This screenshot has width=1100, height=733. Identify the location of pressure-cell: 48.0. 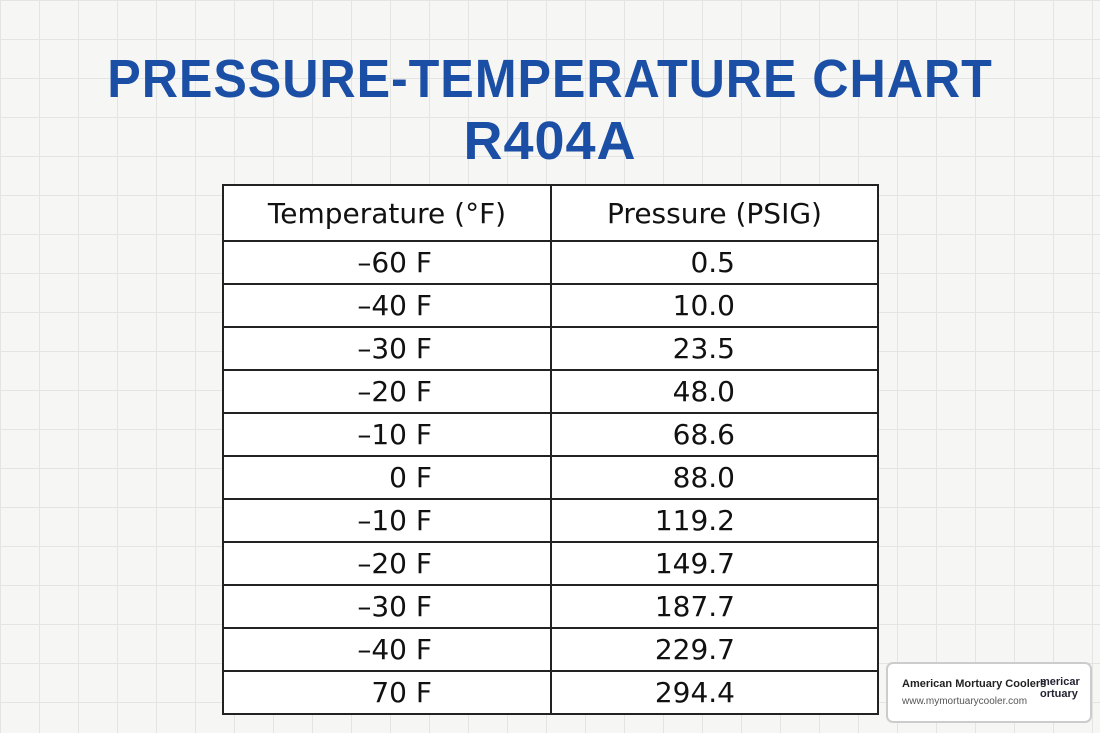
(714, 391).